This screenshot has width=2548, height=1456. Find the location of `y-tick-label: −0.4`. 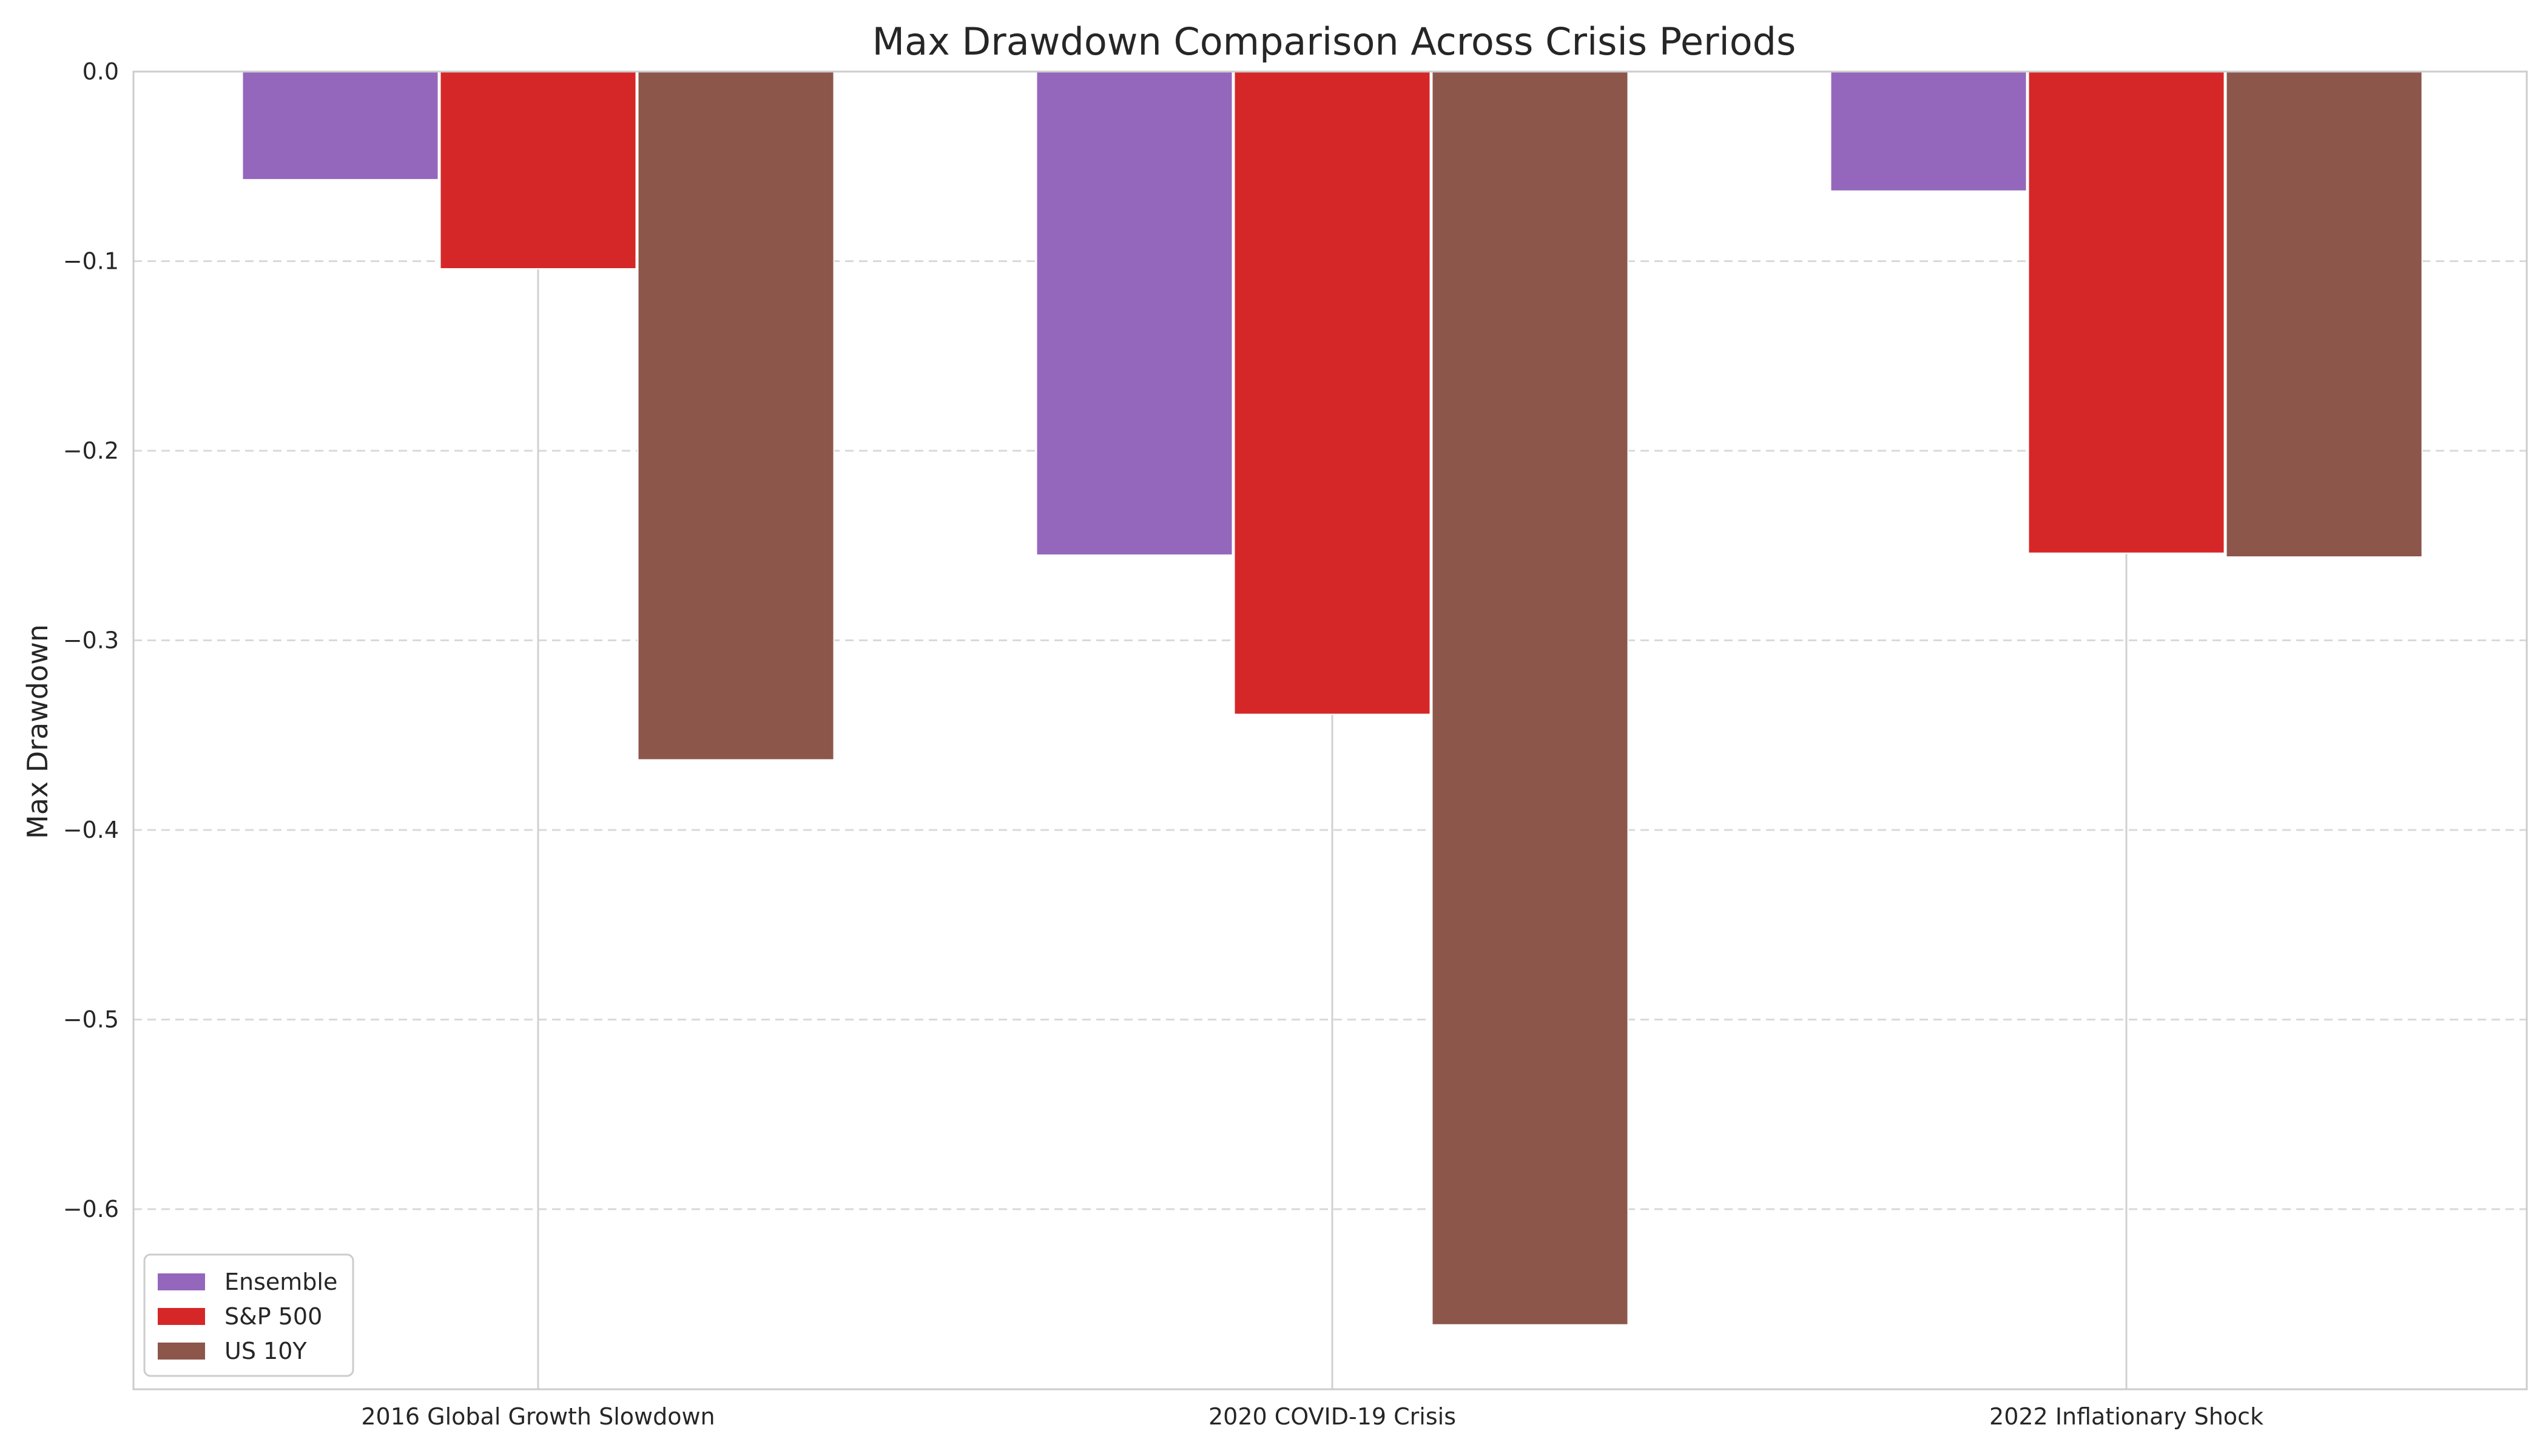

y-tick-label: −0.4 is located at coordinates (91, 830).